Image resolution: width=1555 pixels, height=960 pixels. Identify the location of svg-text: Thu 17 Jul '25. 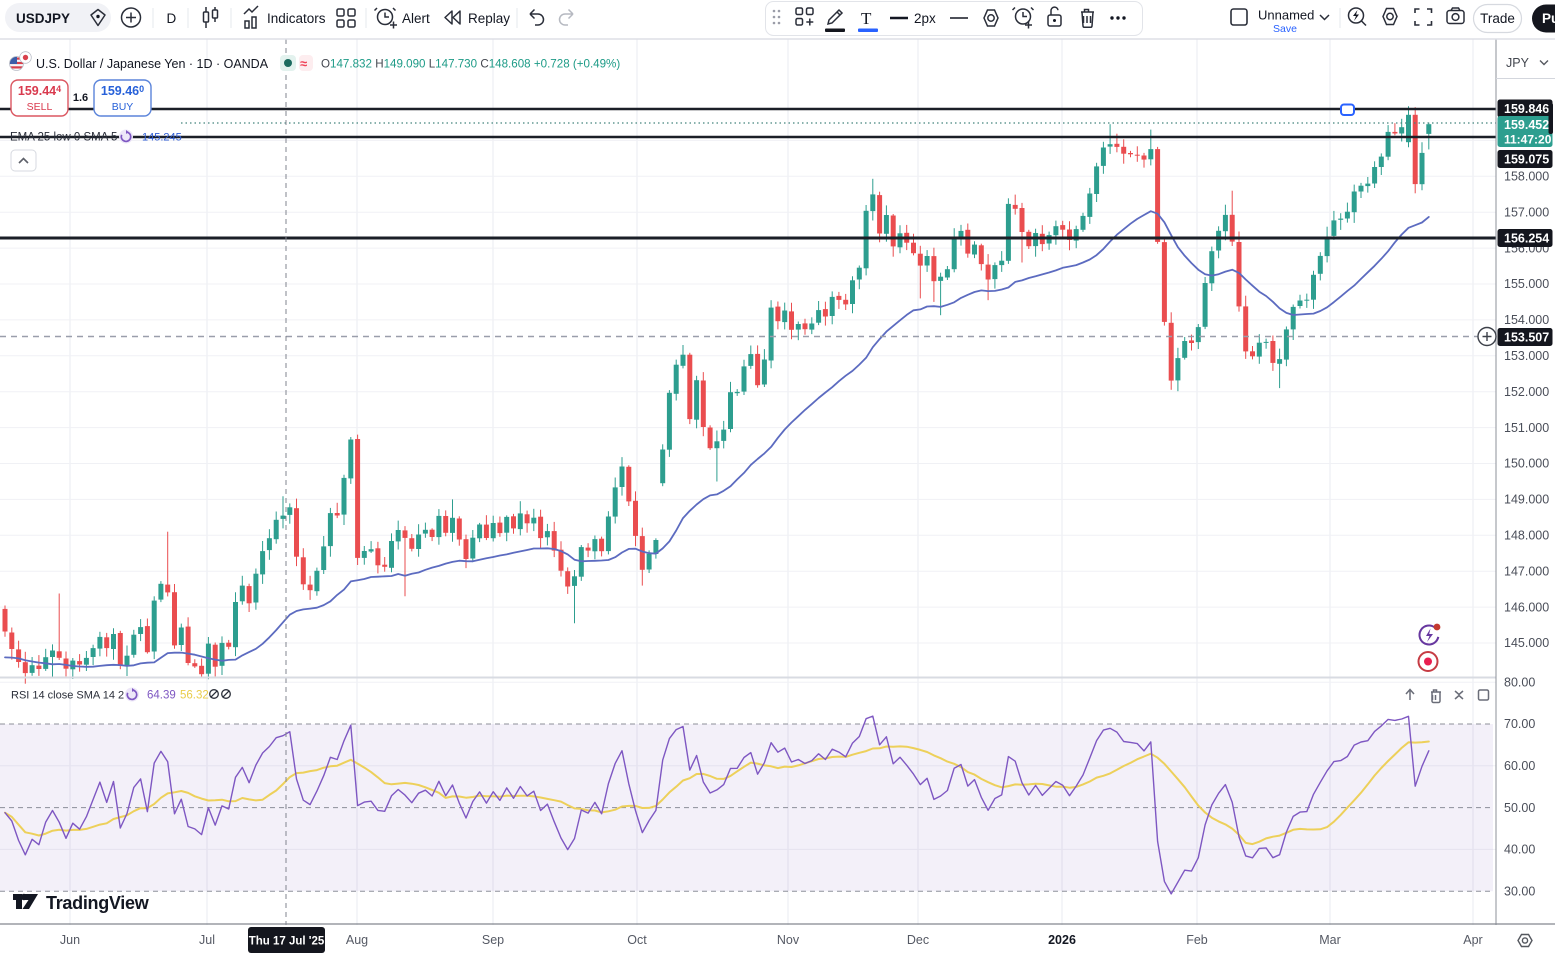
(287, 942).